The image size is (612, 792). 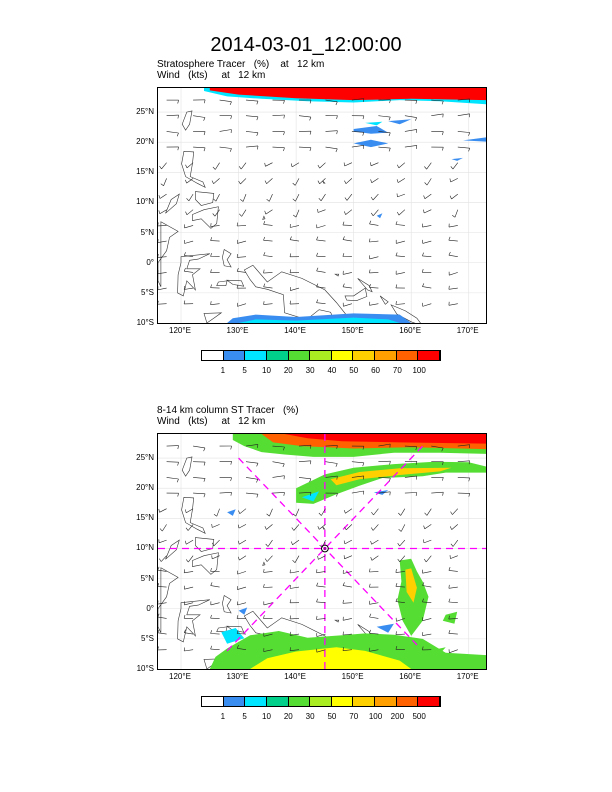 What do you see at coordinates (235, 629) in the screenshot?
I see `panel2-seram-coast` at bounding box center [235, 629].